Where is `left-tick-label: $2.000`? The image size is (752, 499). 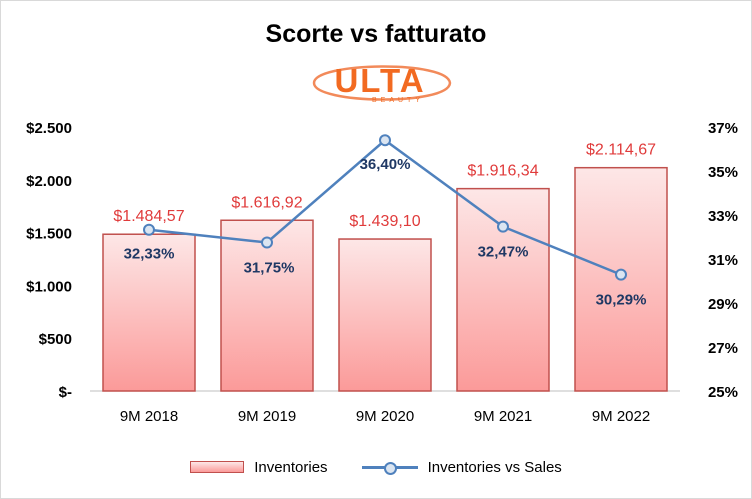 left-tick-label: $2.000 is located at coordinates (49, 181).